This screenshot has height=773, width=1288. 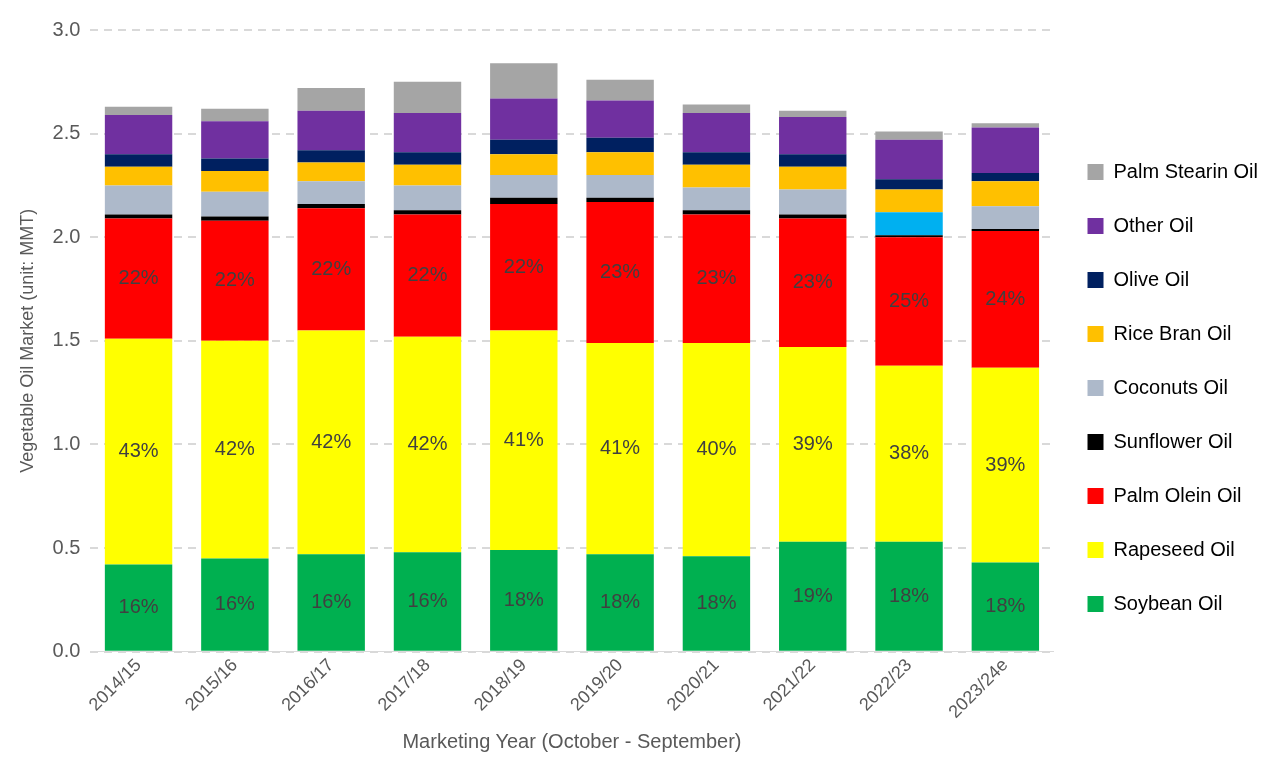 What do you see at coordinates (572, 740) in the screenshot?
I see `x-axis-title: Marketing Year (October - September)` at bounding box center [572, 740].